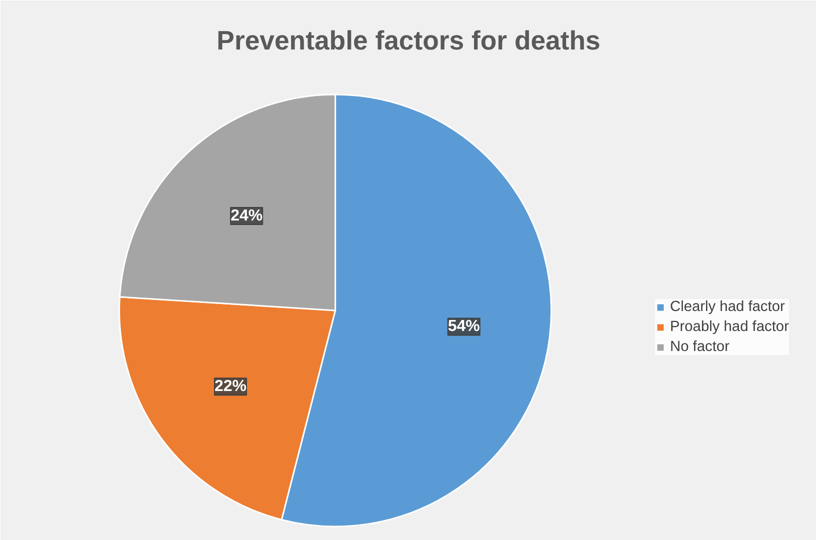 This screenshot has width=816, height=540. I want to click on data-label: 54%, so click(464, 327).